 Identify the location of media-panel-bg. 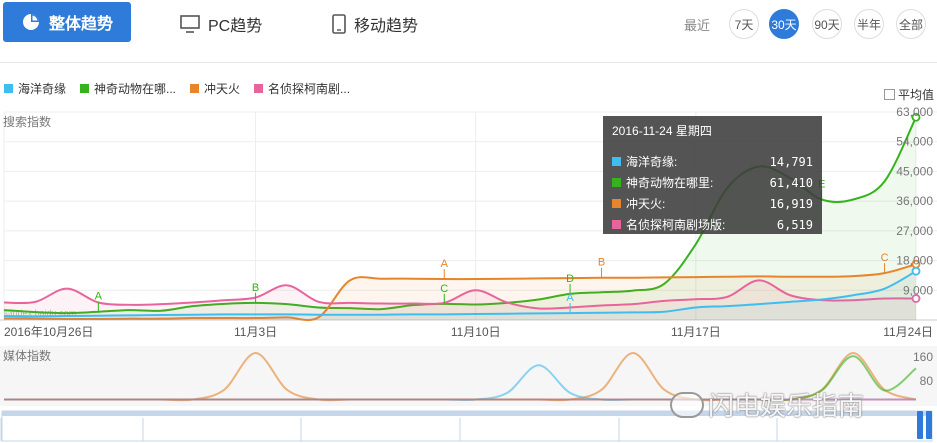
(468, 376).